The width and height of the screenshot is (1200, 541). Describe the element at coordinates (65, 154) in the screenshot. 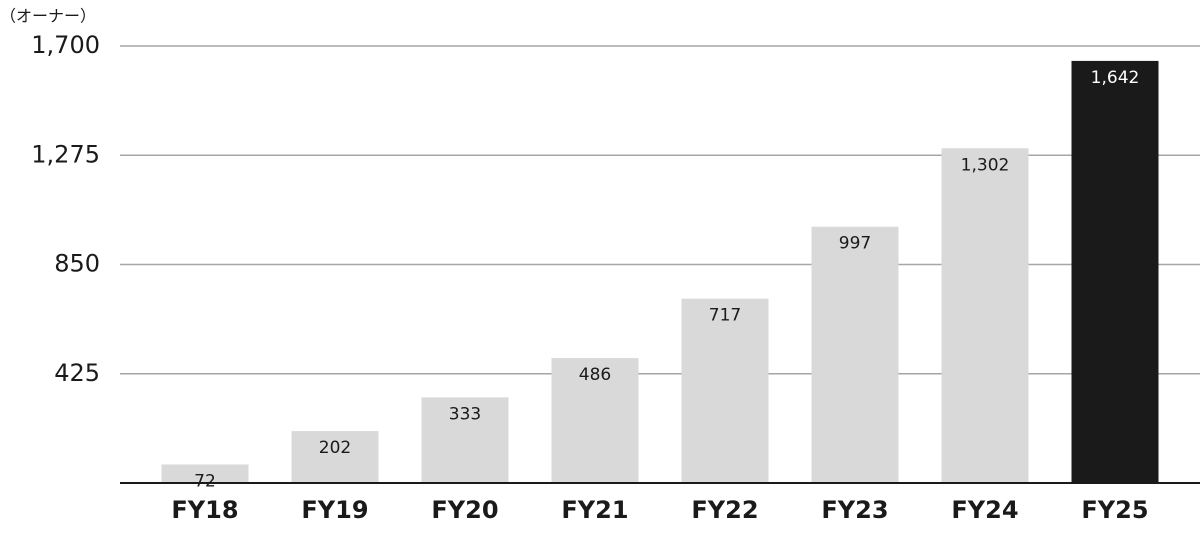

I see `y-tick-label: 1,275` at that location.